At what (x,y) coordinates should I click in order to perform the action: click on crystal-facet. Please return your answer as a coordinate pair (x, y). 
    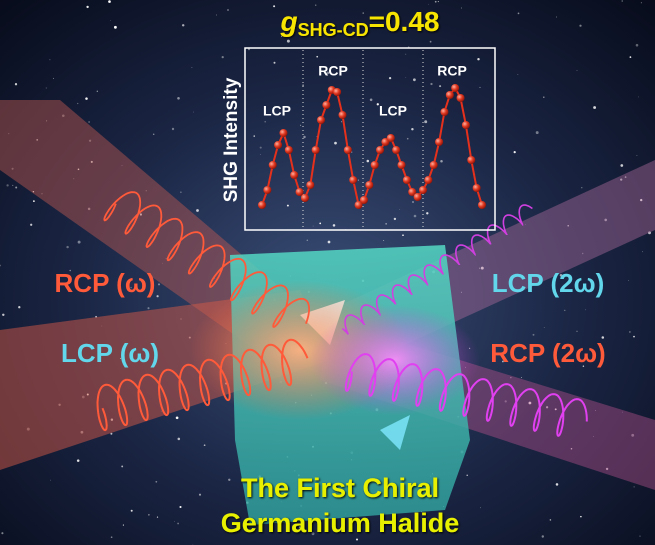
    Looking at the image, I should click on (395, 432).